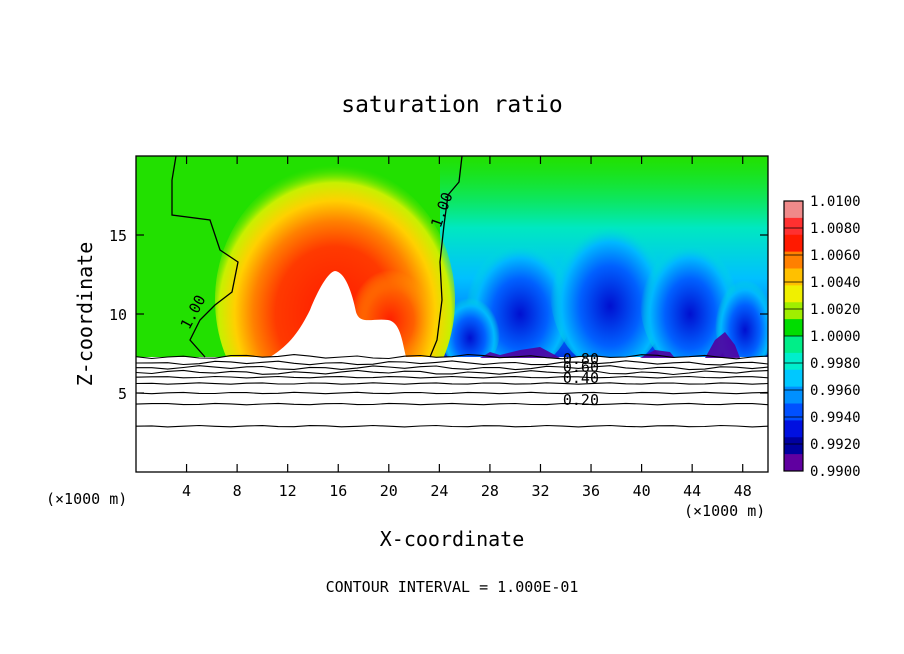  What do you see at coordinates (520, 352) in the screenshot?
I see `cool-surface-edge` at bounding box center [520, 352].